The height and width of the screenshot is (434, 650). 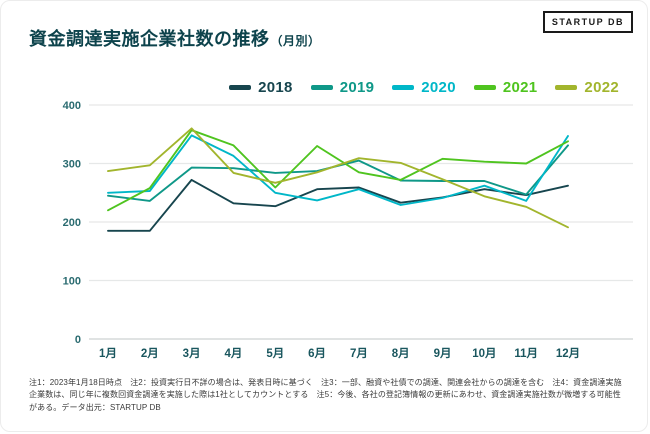 What do you see at coordinates (234, 353) in the screenshot?
I see `x-tick-label-4: 4月` at bounding box center [234, 353].